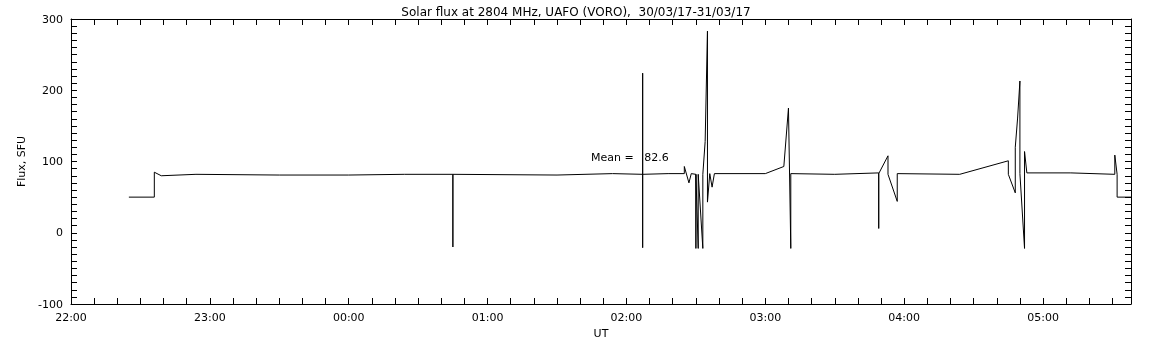  I want to click on x-tick-label: 02:00, so click(626, 317).